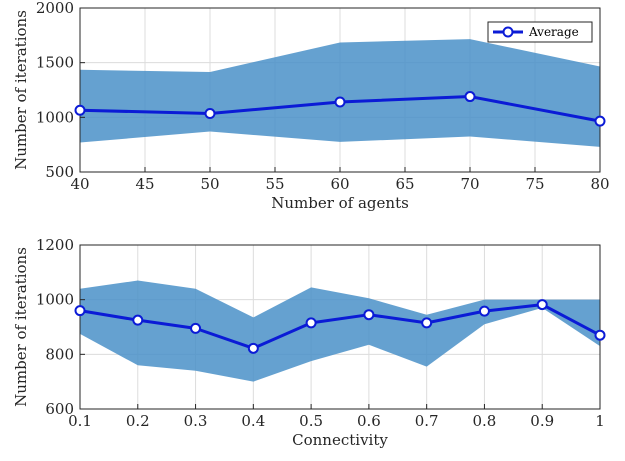  I want to click on x-tick-label-80: 80, so click(599, 184).